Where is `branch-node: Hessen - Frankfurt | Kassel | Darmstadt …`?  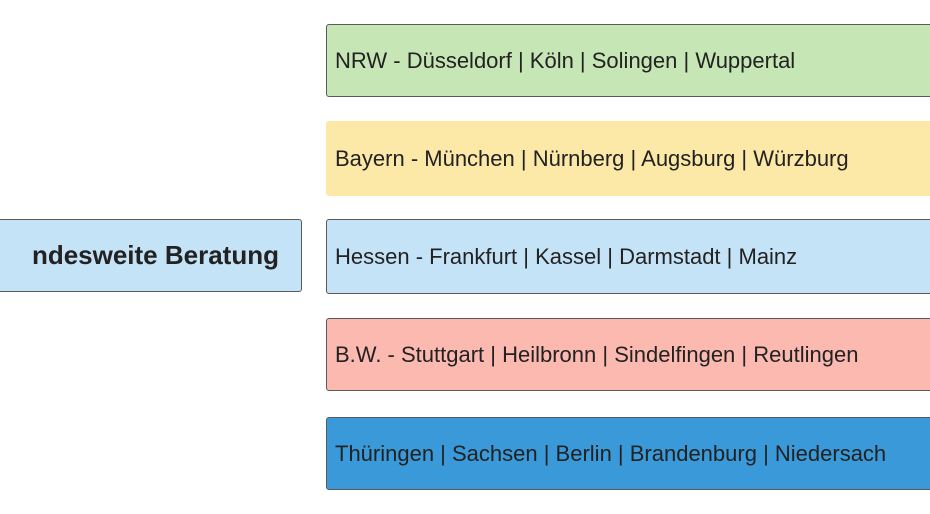
branch-node: Hessen - Frankfurt | Kassel | Darmstadt … is located at coordinates (628, 256).